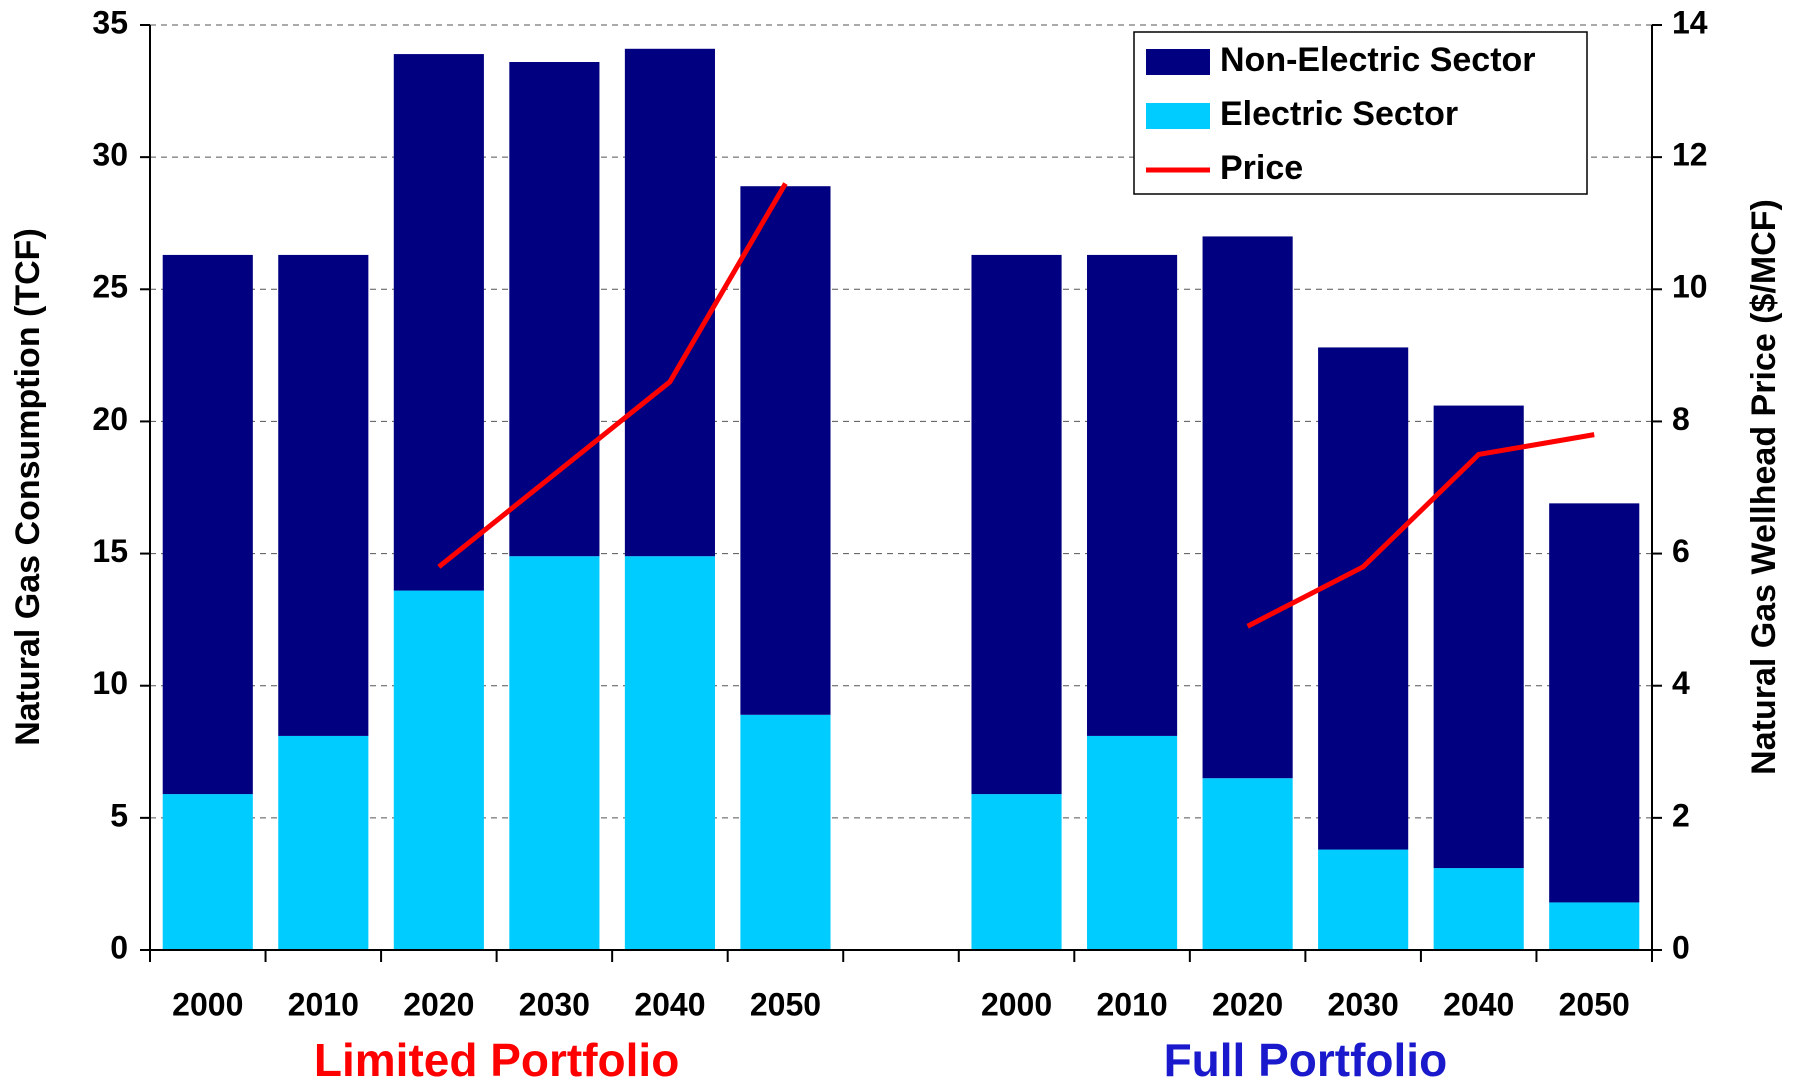 The image size is (1796, 1092). I want to click on legend-label: Electric Sector, so click(1339, 114).